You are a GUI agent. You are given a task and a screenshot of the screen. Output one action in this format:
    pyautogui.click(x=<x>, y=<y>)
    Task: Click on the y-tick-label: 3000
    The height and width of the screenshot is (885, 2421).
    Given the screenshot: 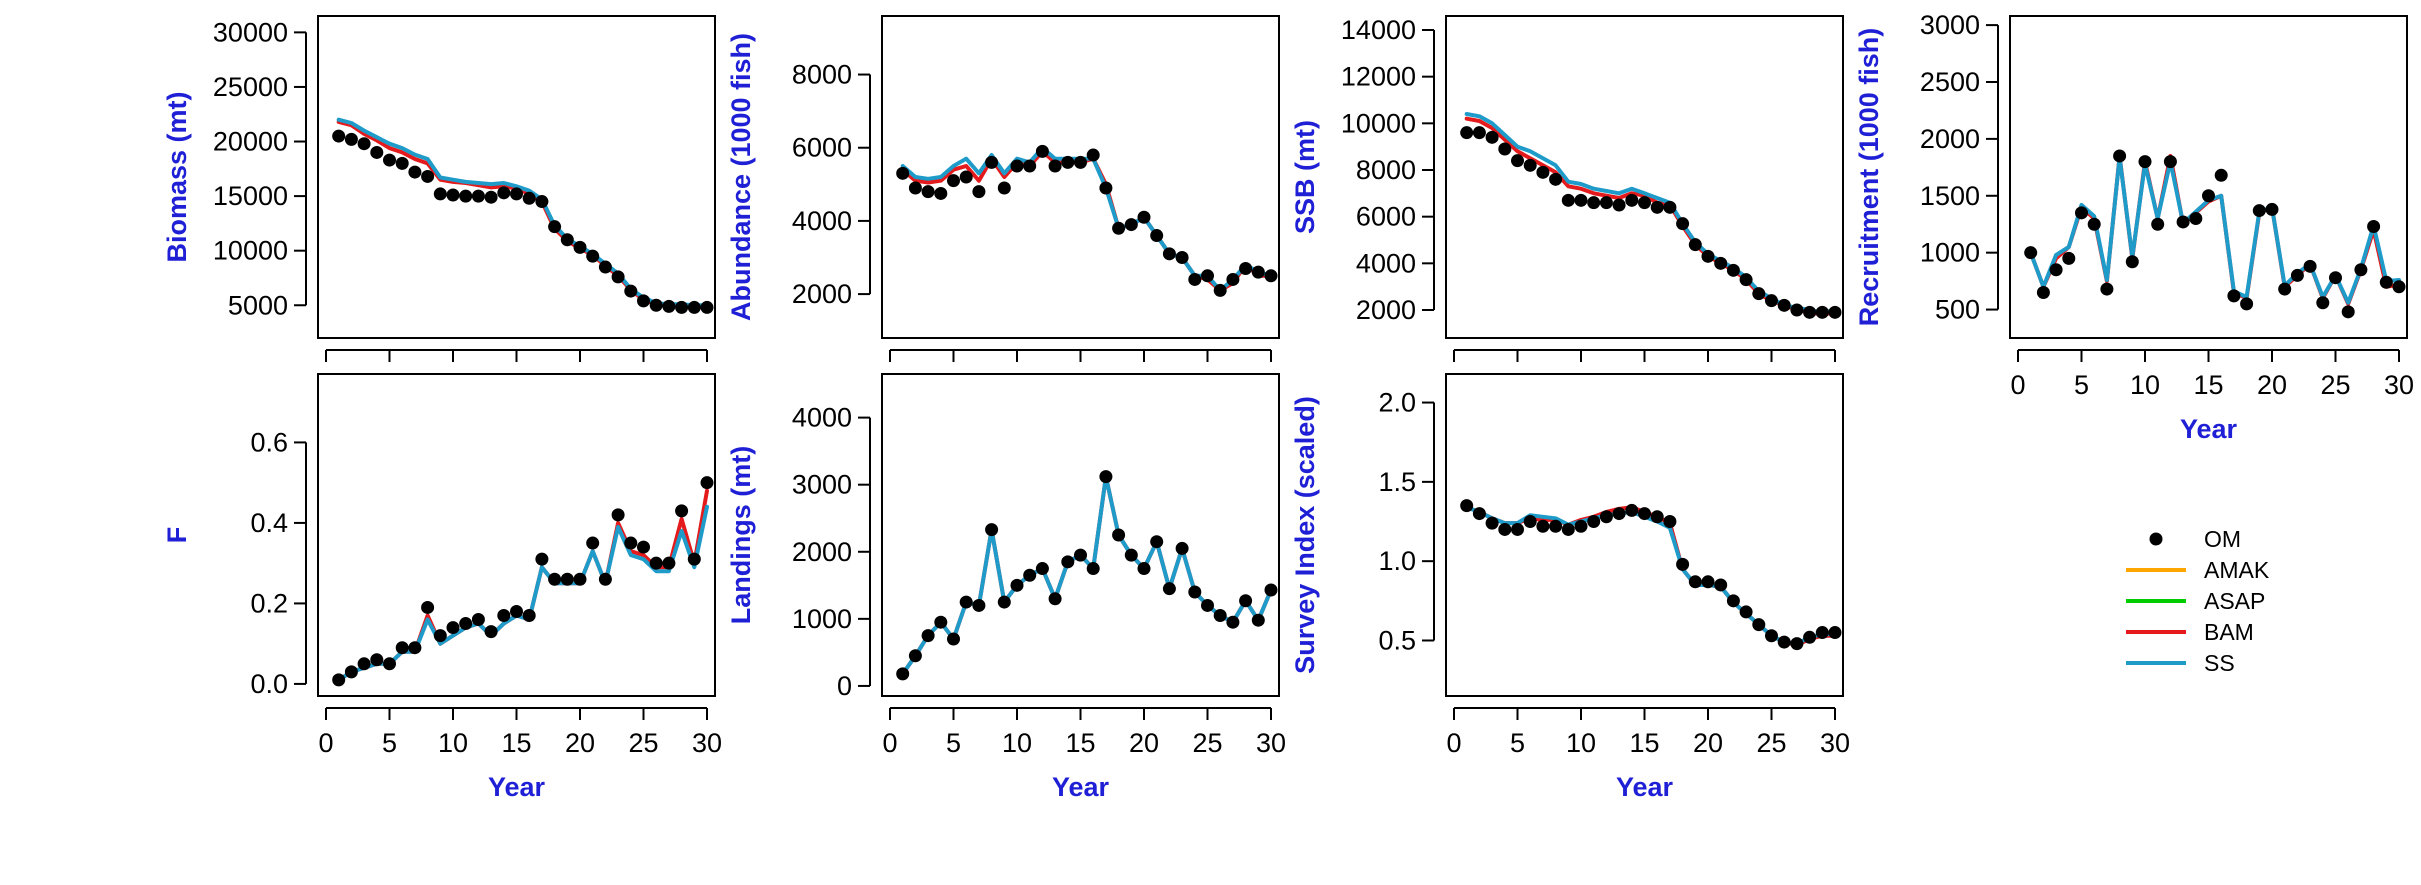 What is the action you would take?
    pyautogui.click(x=822, y=485)
    